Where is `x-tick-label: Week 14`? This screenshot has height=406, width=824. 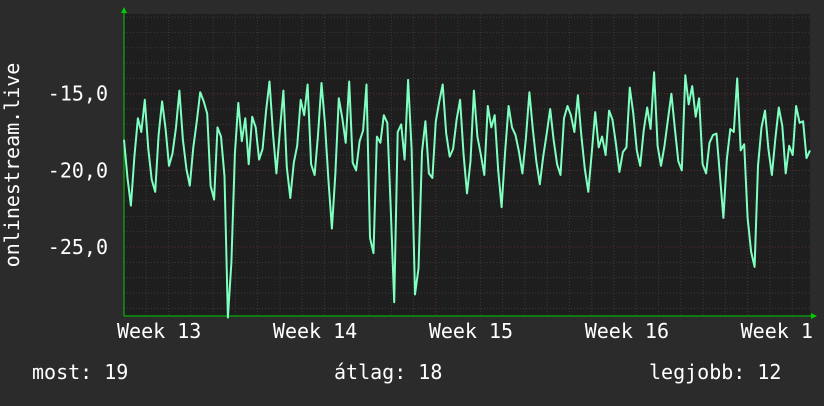 x-tick-label: Week 14 is located at coordinates (315, 331).